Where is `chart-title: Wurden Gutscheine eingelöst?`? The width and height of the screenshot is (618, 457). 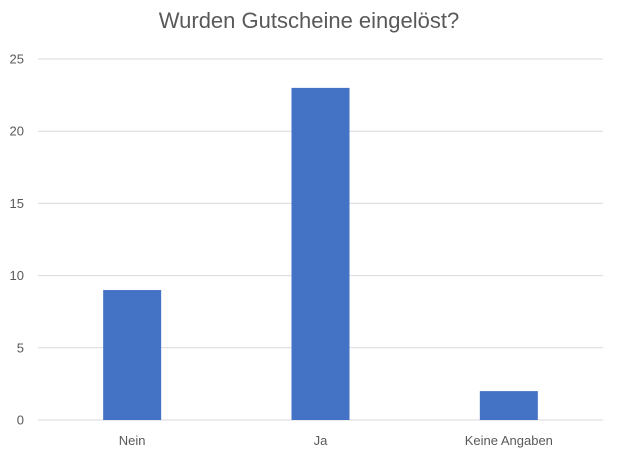
chart-title: Wurden Gutscheine eingelöst? is located at coordinates (309, 20).